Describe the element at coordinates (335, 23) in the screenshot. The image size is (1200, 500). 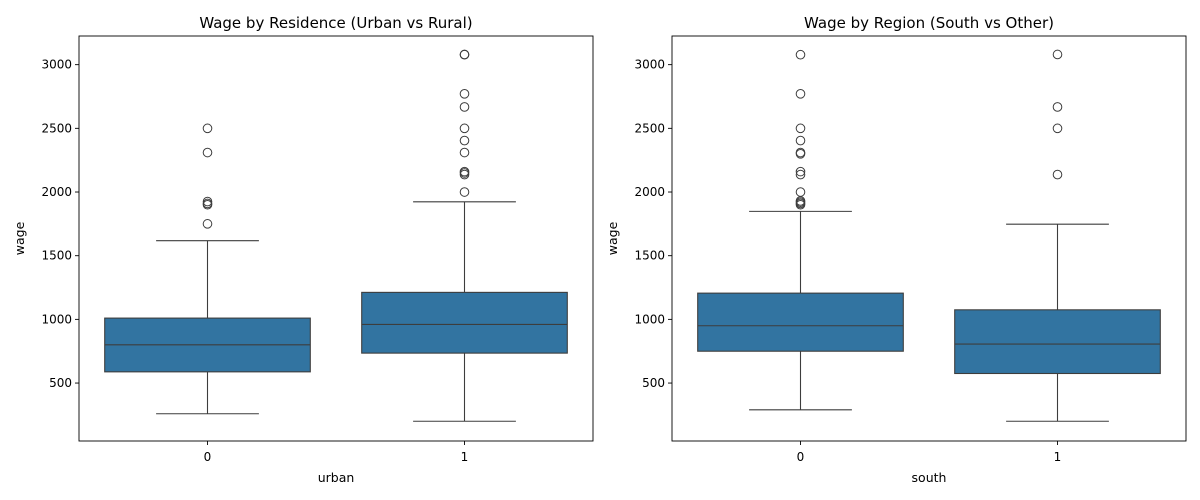
I see `chart-title: Wage by Residence (Urban vs Rural)` at that location.